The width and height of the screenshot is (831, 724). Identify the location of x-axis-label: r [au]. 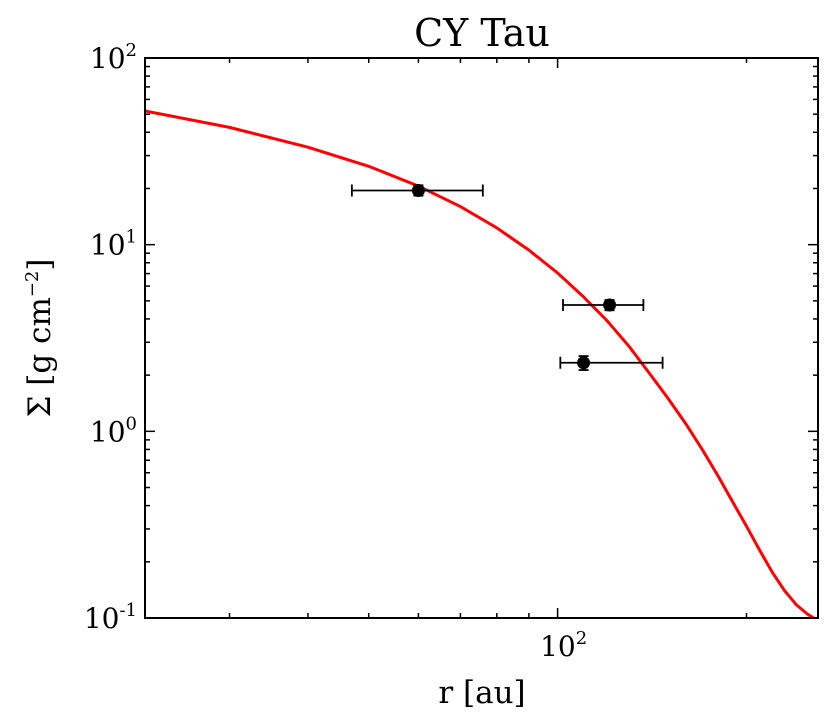
(481, 693).